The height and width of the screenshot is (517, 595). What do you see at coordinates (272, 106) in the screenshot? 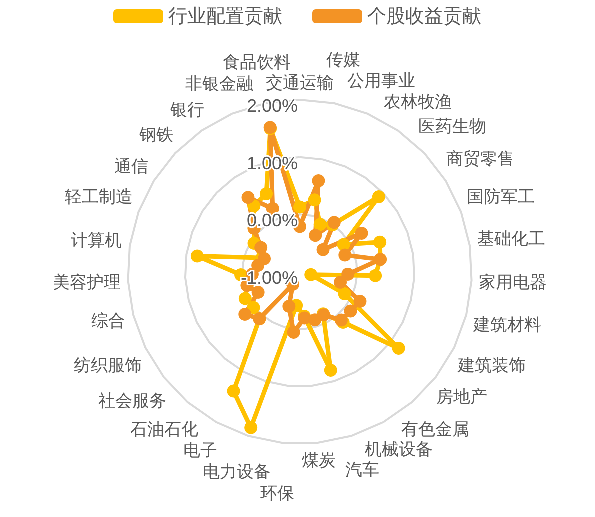
I see `y-tick-label: 2.00%` at bounding box center [272, 106].